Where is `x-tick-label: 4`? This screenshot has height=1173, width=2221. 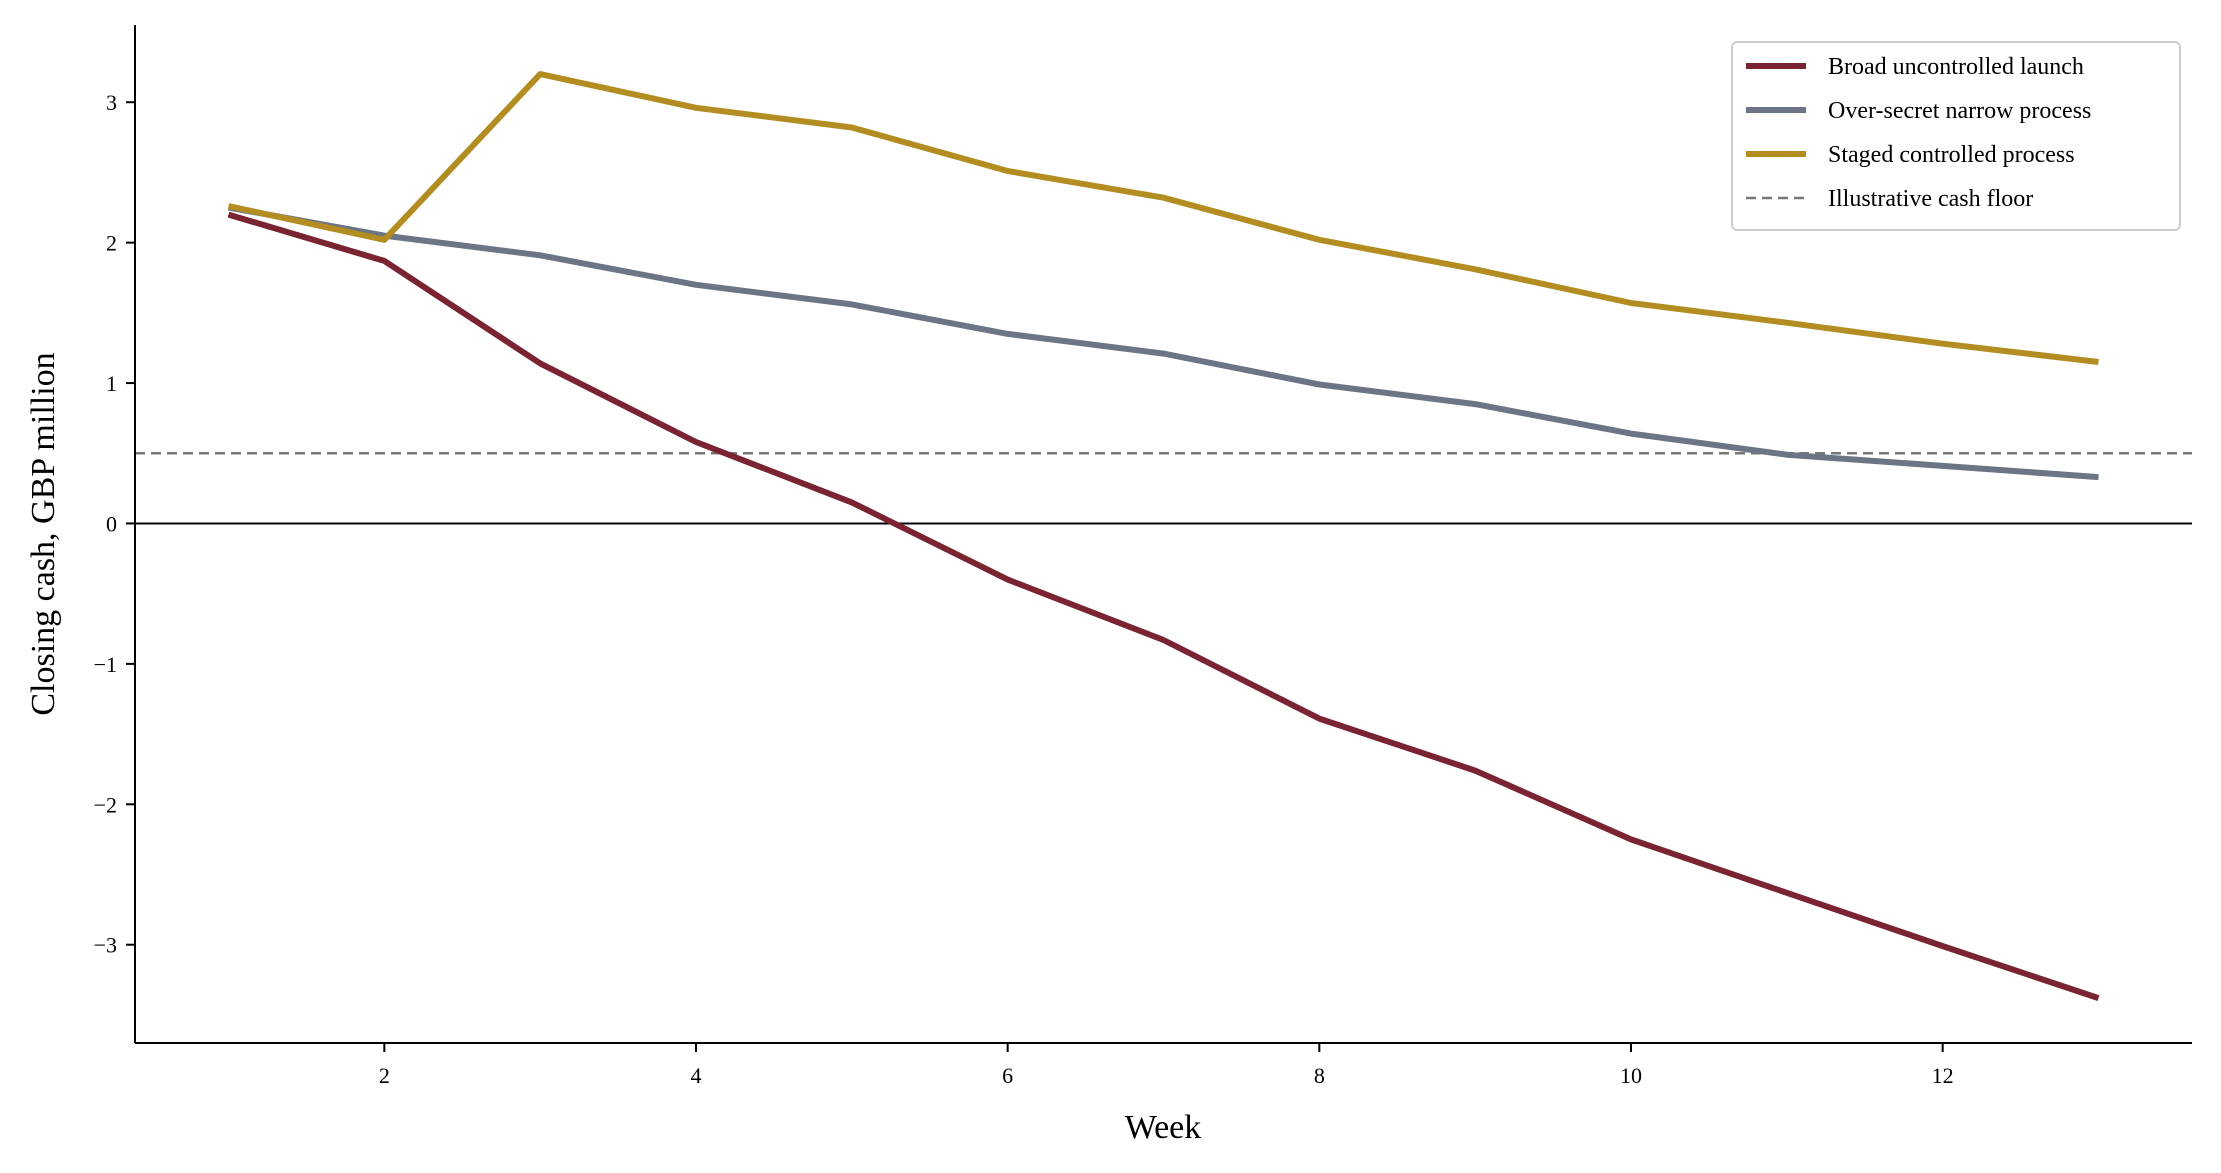 x-tick-label: 4 is located at coordinates (696, 1075).